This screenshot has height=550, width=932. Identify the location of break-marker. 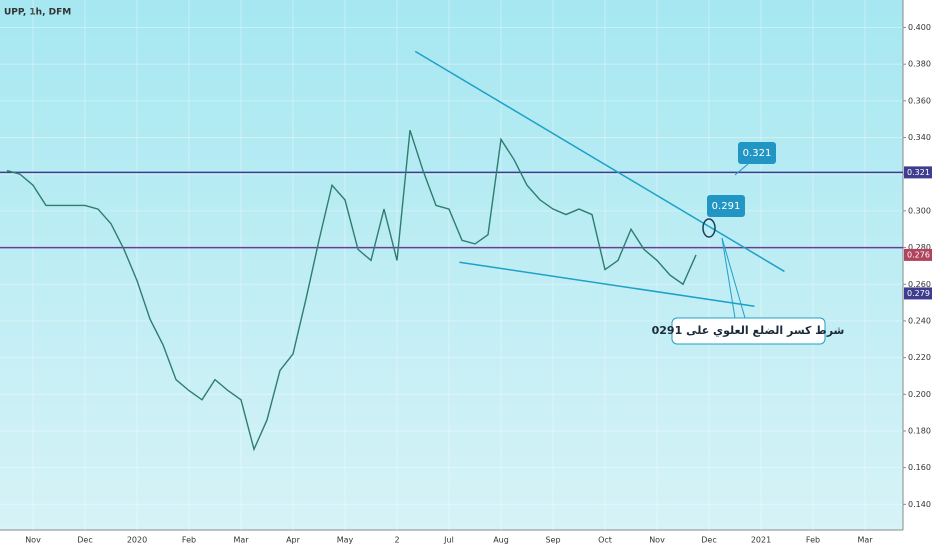
(709, 228).